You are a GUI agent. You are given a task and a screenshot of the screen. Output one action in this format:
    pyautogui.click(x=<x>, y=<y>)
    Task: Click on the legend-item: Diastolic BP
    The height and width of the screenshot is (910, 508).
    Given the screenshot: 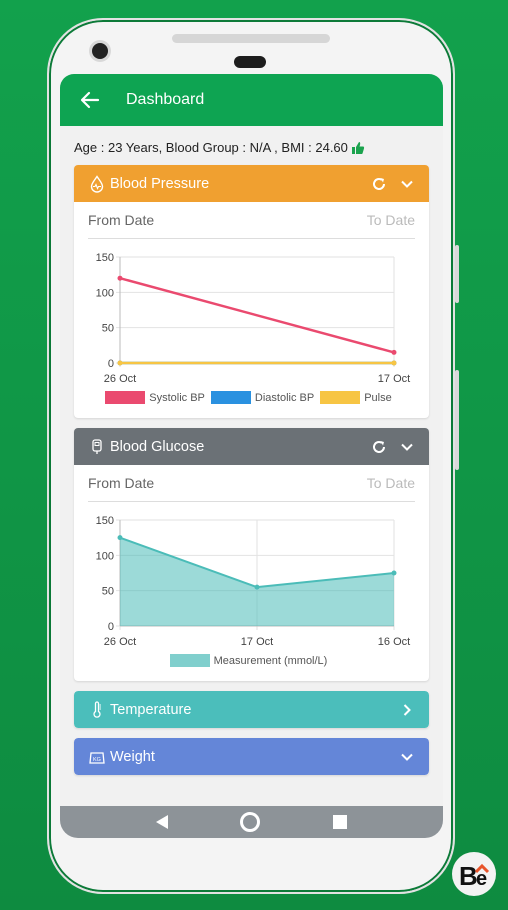 What is the action you would take?
    pyautogui.click(x=262, y=397)
    